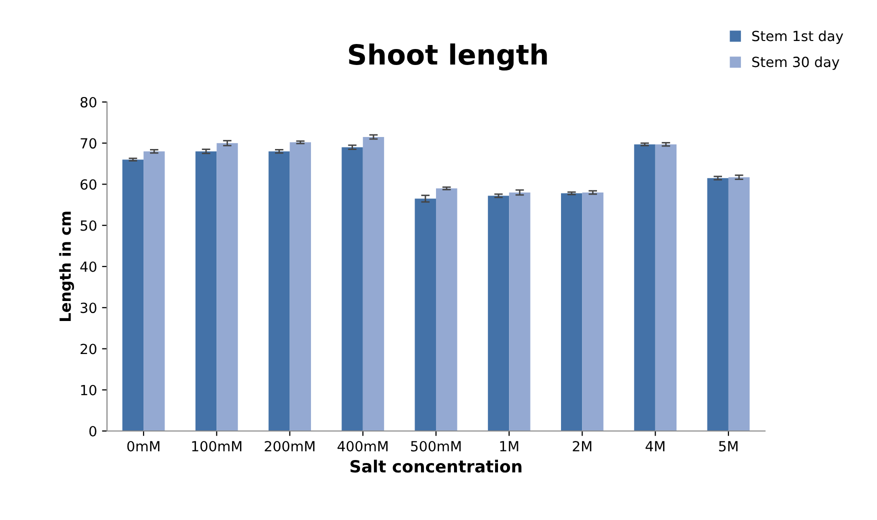  What do you see at coordinates (88, 308) in the screenshot?
I see `y-tick-label: 30` at bounding box center [88, 308].